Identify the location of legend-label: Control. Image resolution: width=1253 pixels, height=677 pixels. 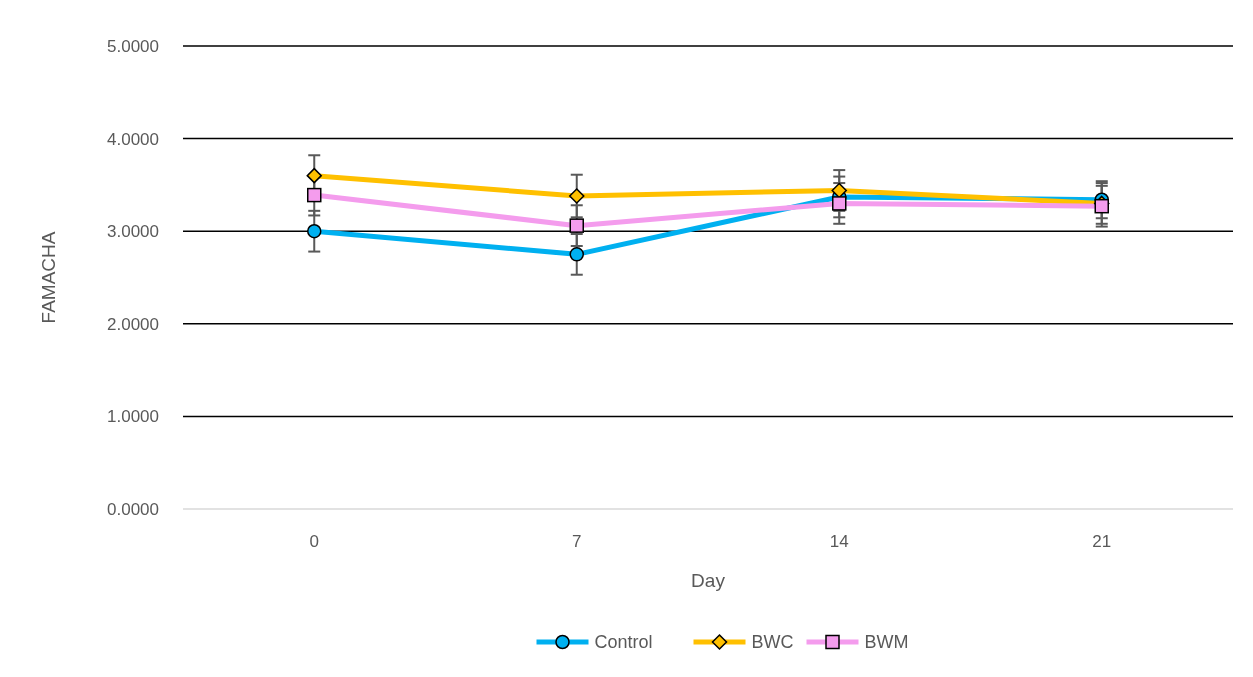
(623, 642).